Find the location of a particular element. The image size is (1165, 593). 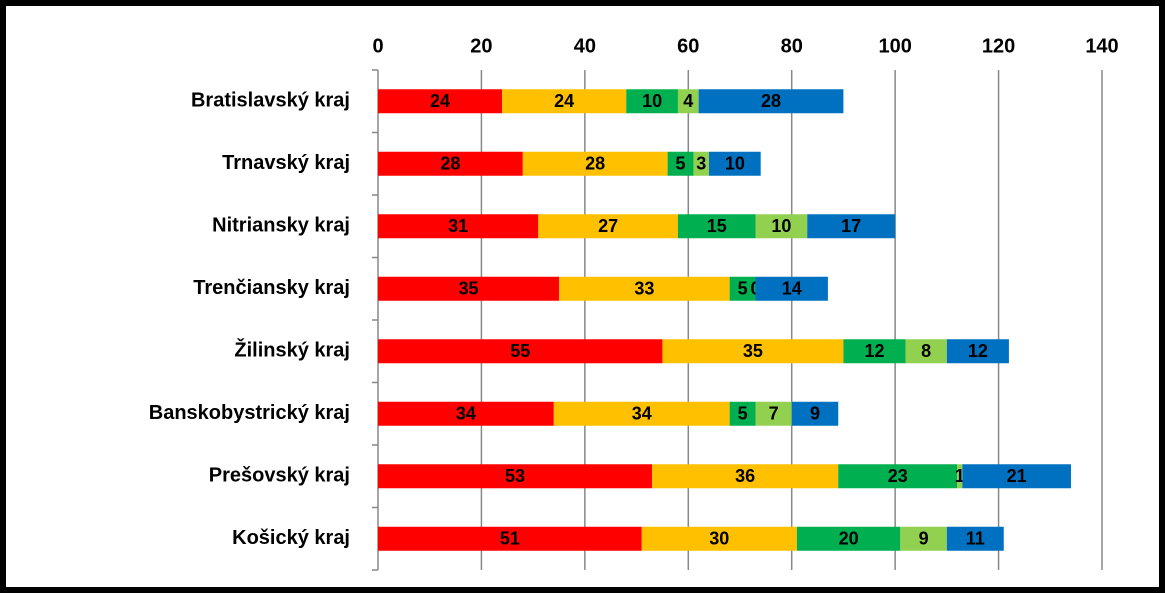

data-label: 14 is located at coordinates (792, 289).